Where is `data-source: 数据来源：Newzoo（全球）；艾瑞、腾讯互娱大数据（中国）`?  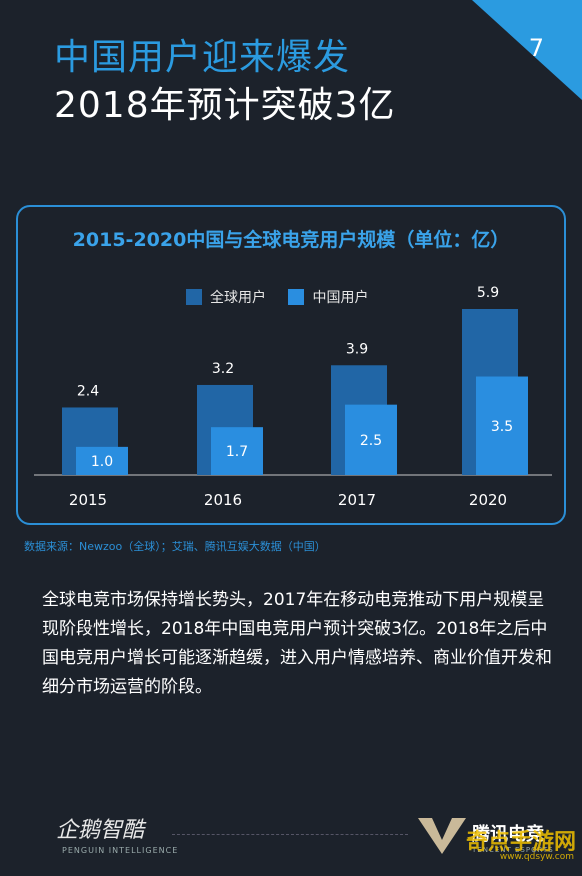
data-source: 数据来源：Newzoo（全球）；艾瑞、腾讯互娱大数据（中国） is located at coordinates (175, 546).